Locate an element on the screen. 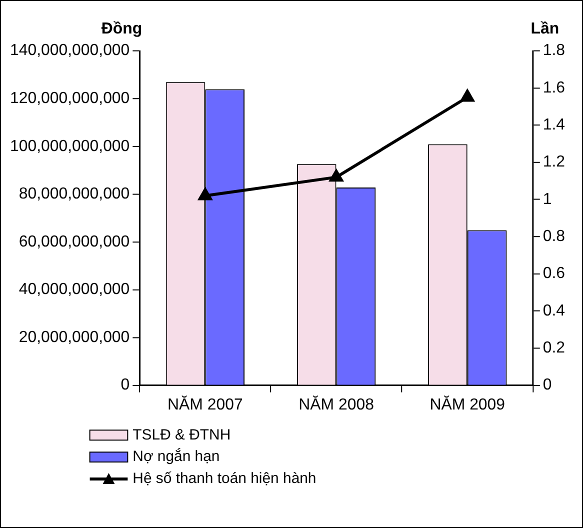 The image size is (583, 528). legend-label: Nợ ngắn hạn is located at coordinates (176, 457).